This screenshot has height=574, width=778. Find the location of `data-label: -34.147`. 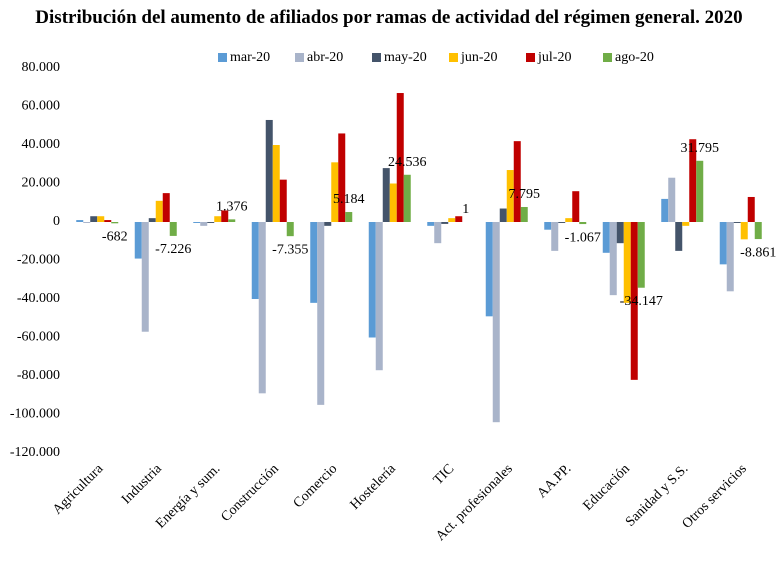

data-label: -34.147 is located at coordinates (641, 301).